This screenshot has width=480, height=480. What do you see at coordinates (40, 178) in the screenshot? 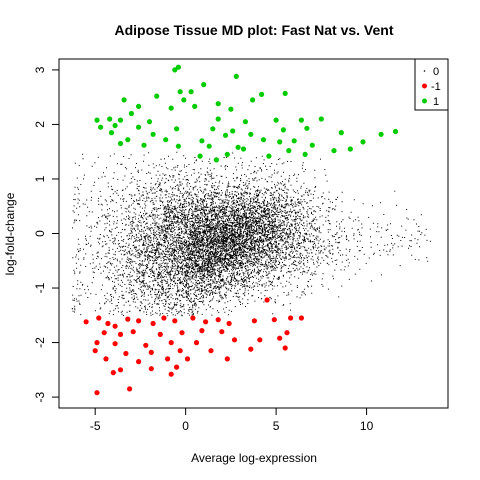
I see `y-tick-label: 1` at bounding box center [40, 178].